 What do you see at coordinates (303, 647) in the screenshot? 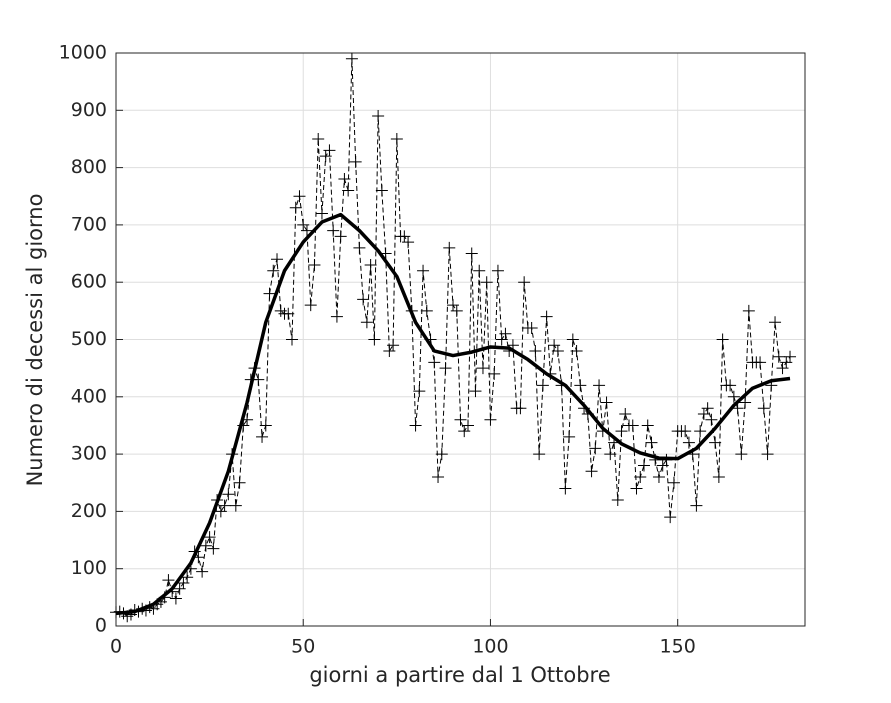
I see `x-tick-label: 50` at bounding box center [303, 647].